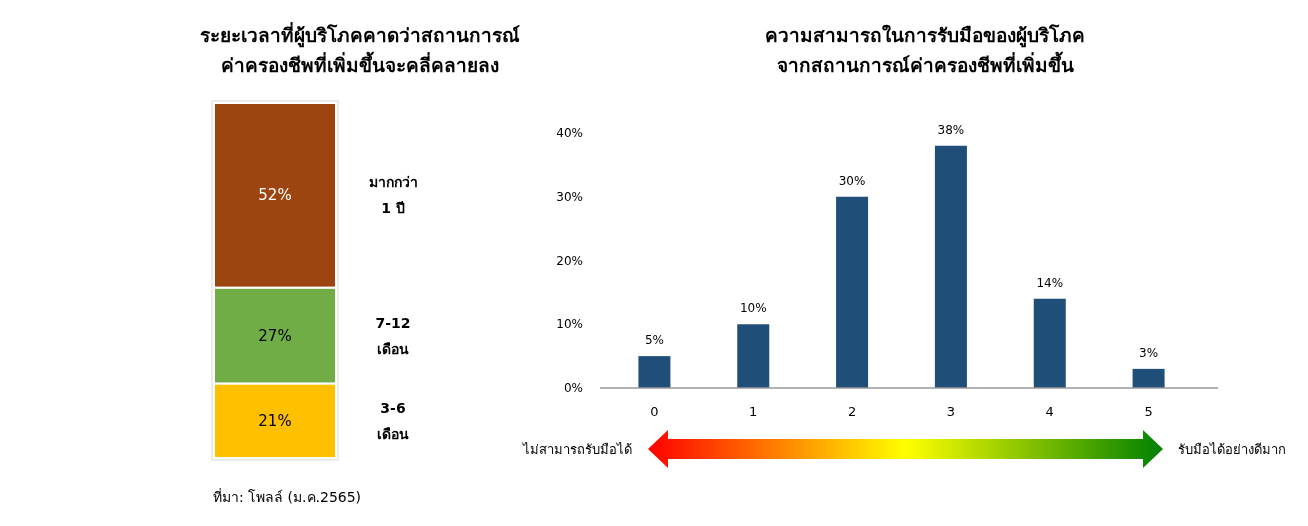  Describe the element at coordinates (1050, 282) in the screenshot. I see `data-label: 14%` at that location.